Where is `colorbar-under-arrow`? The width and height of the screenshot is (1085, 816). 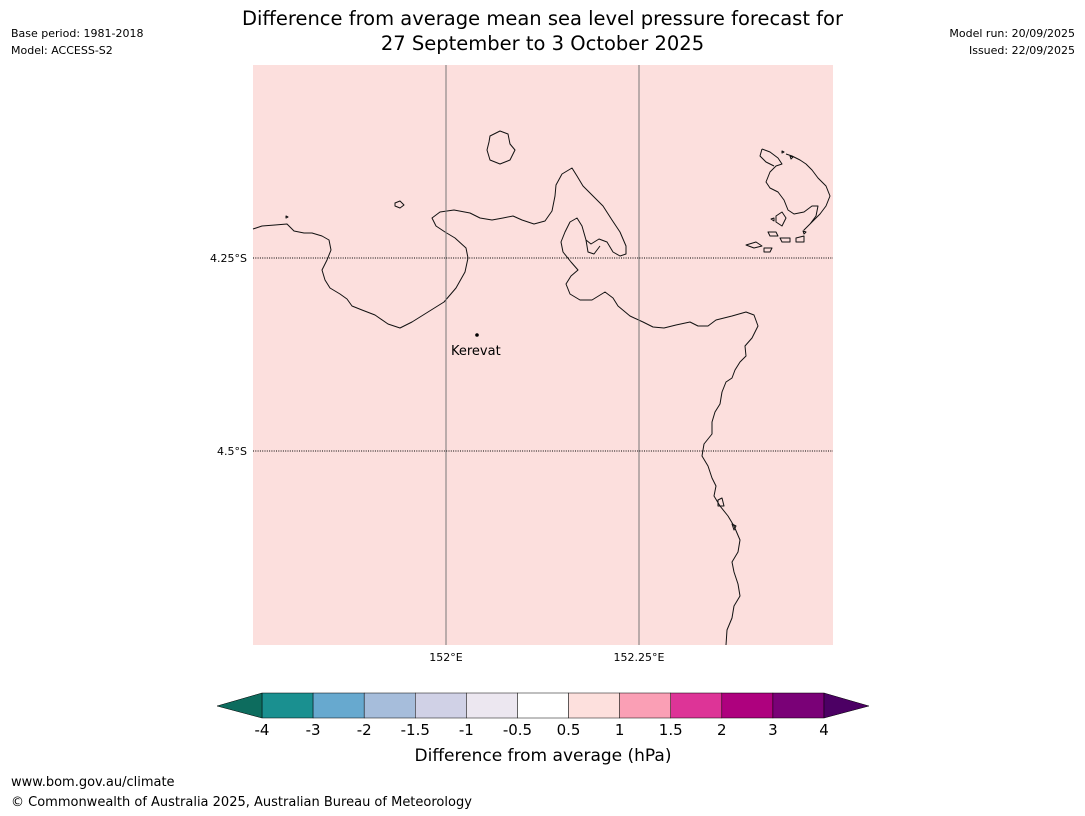
colorbar-under-arrow is located at coordinates (239, 705).